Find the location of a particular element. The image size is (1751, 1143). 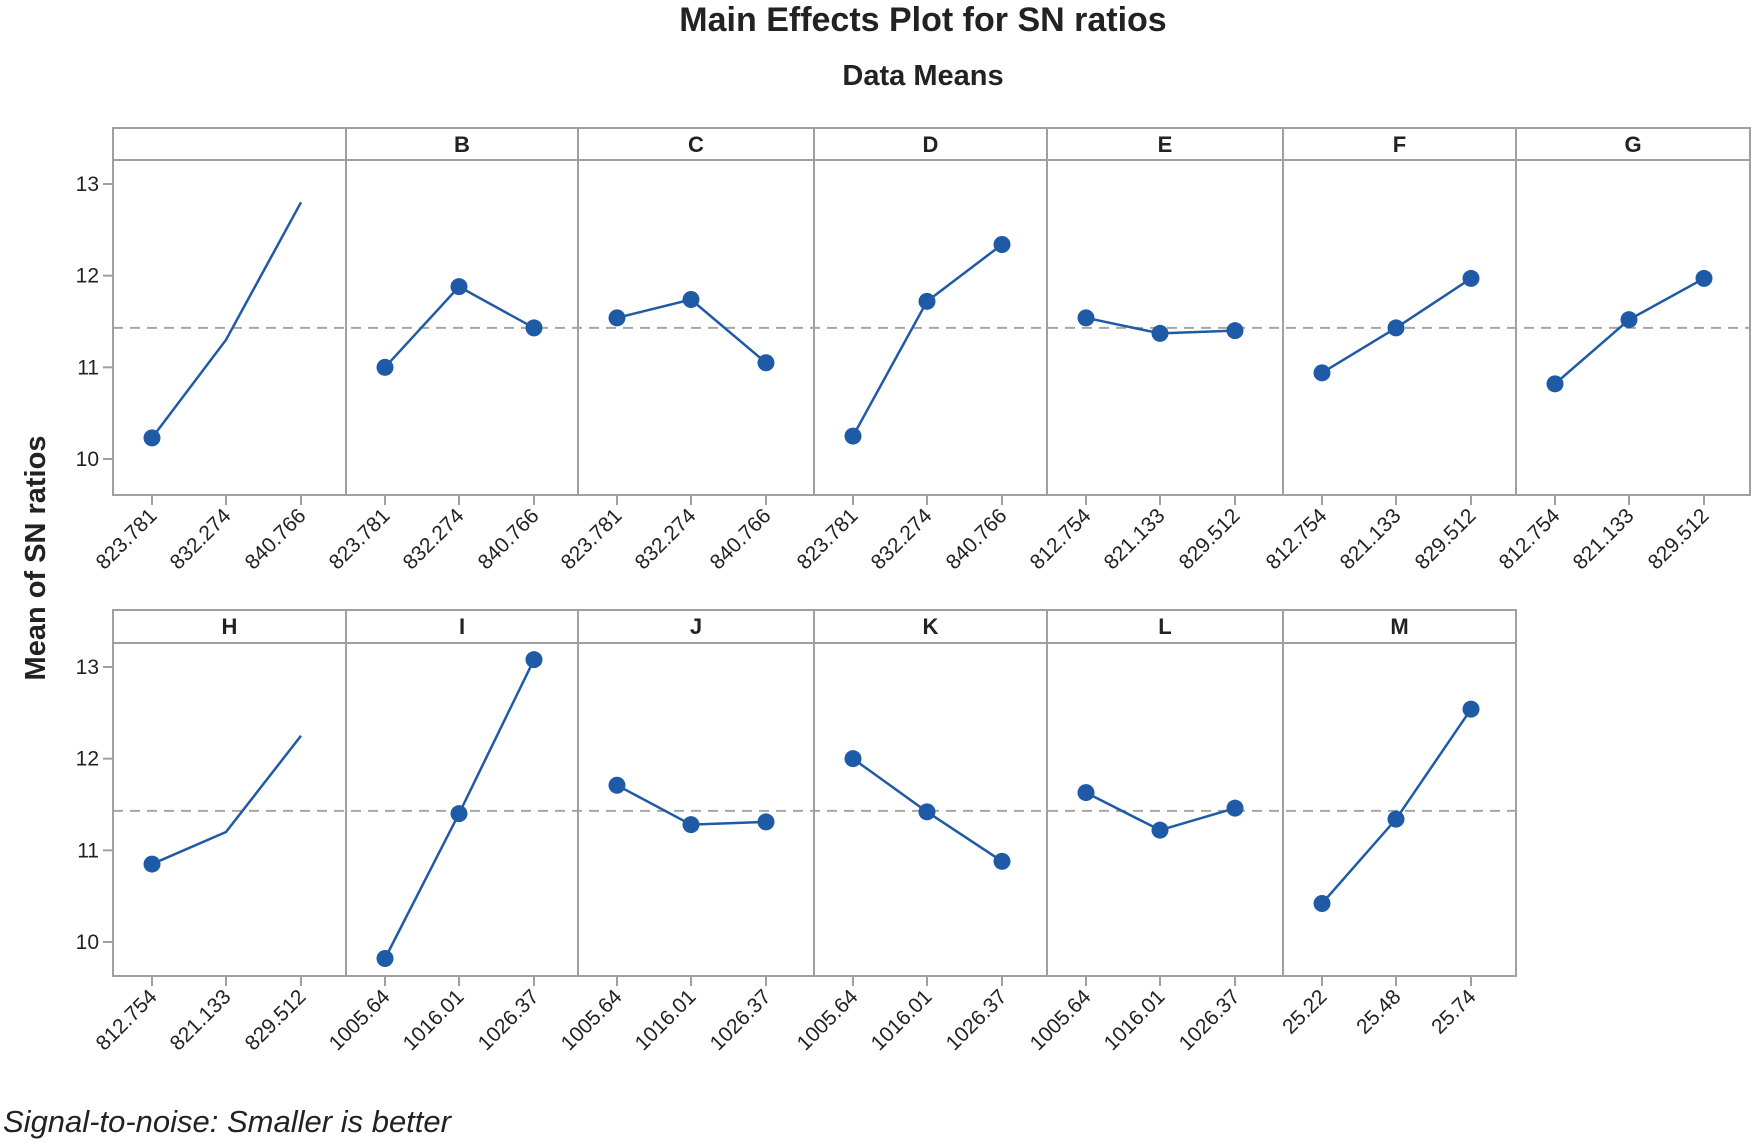

panel-label: D is located at coordinates (931, 144).